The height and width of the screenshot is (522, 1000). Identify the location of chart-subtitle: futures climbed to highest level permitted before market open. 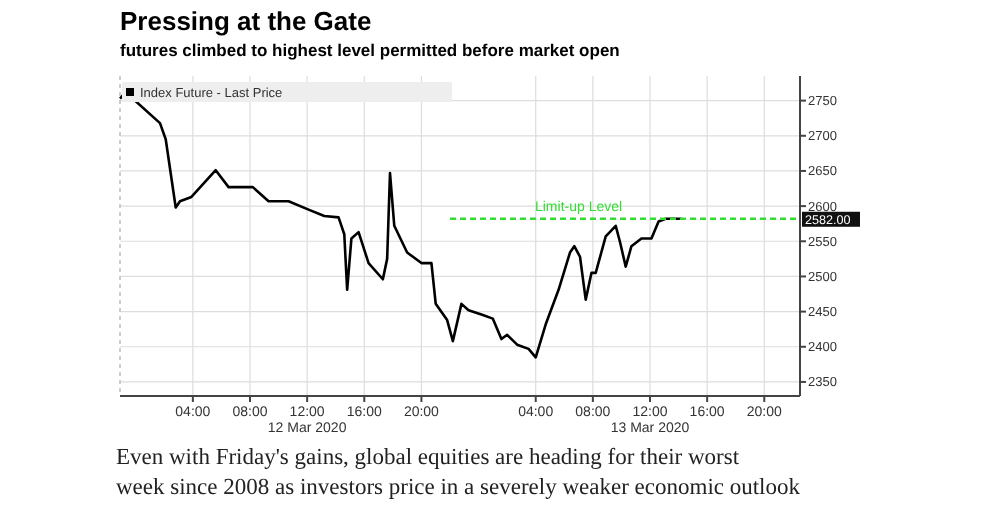
(370, 50).